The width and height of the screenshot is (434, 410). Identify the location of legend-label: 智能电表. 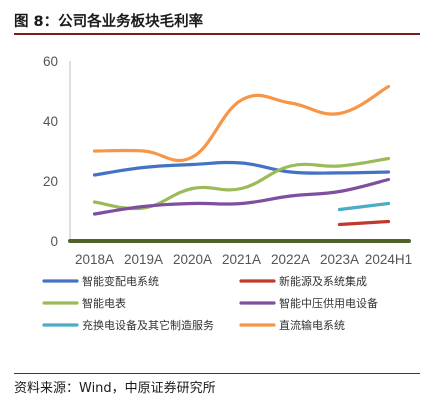
(104, 303).